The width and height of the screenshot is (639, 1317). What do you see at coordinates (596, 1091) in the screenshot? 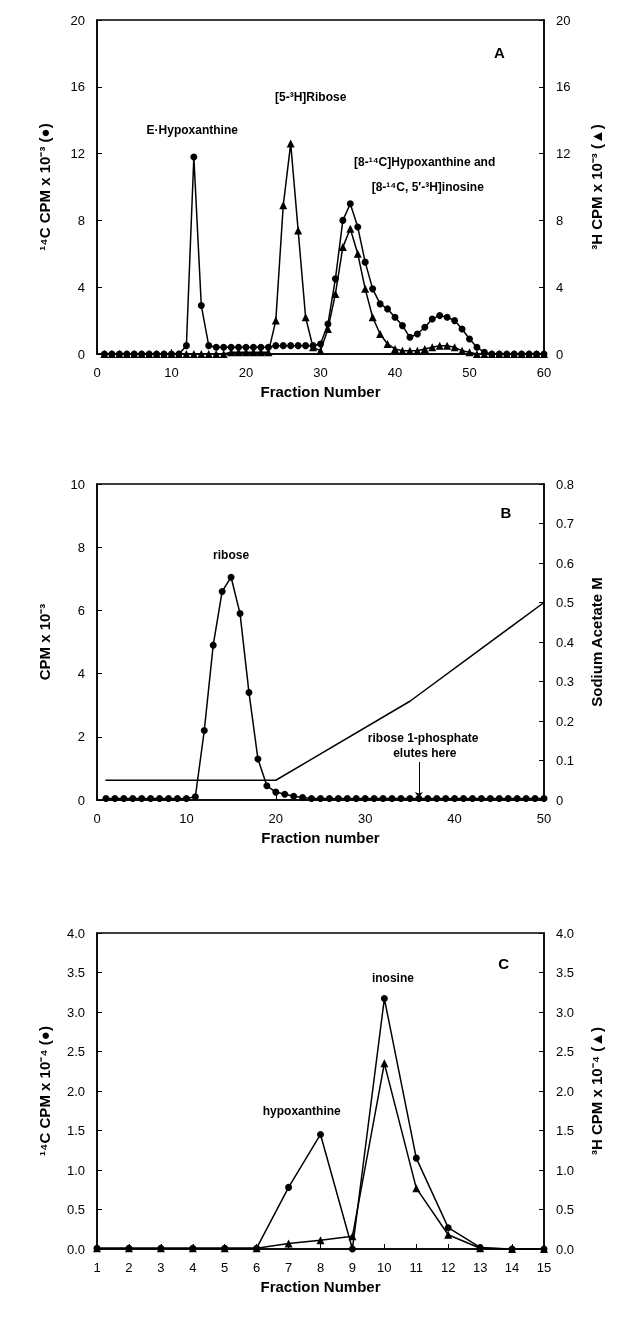
I see `y2-axis-title: ³H CPM x 10⁻⁴ (▲)` at bounding box center [596, 1091].